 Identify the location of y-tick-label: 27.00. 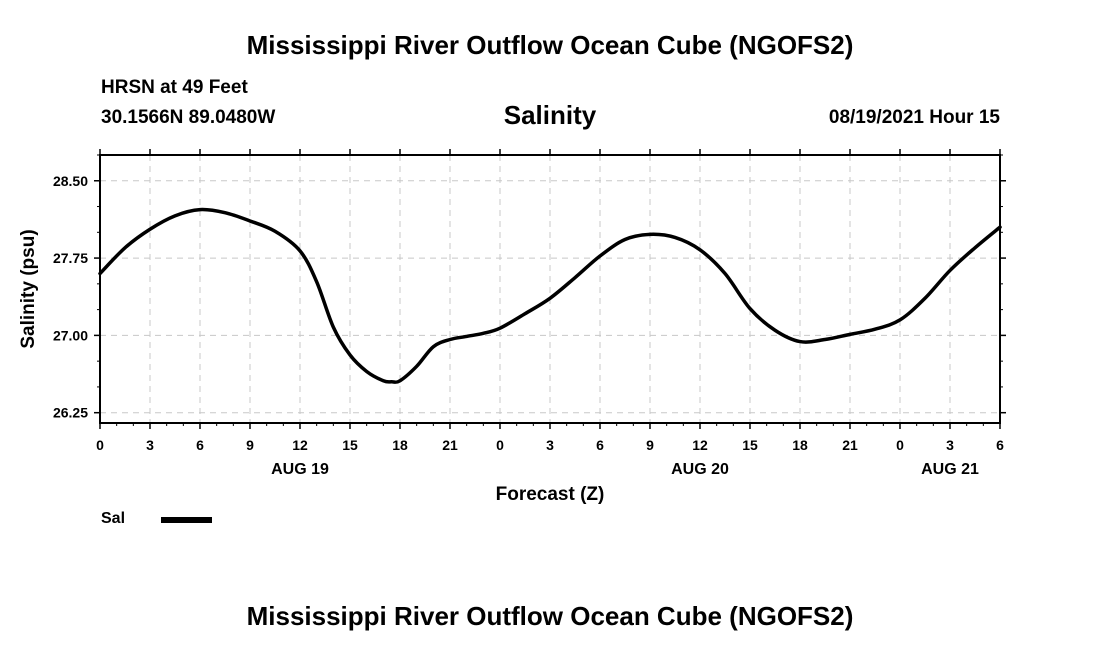
(70, 335).